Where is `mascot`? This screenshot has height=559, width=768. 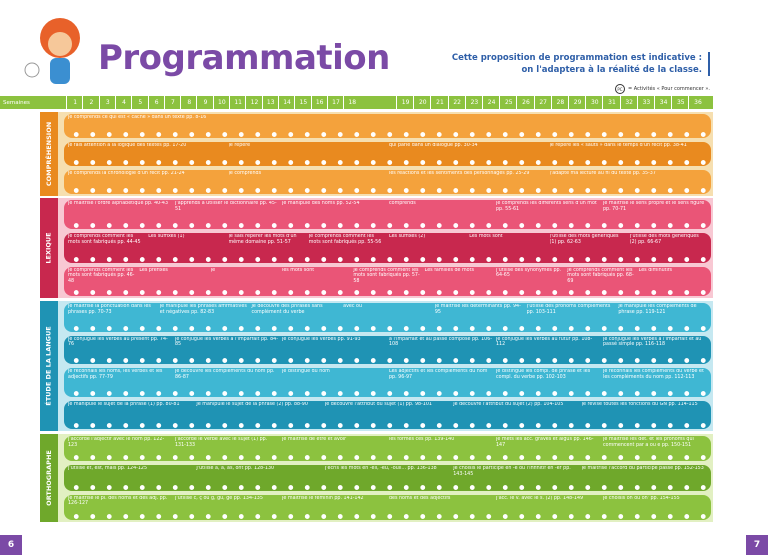 mascot is located at coordinates (52, 51).